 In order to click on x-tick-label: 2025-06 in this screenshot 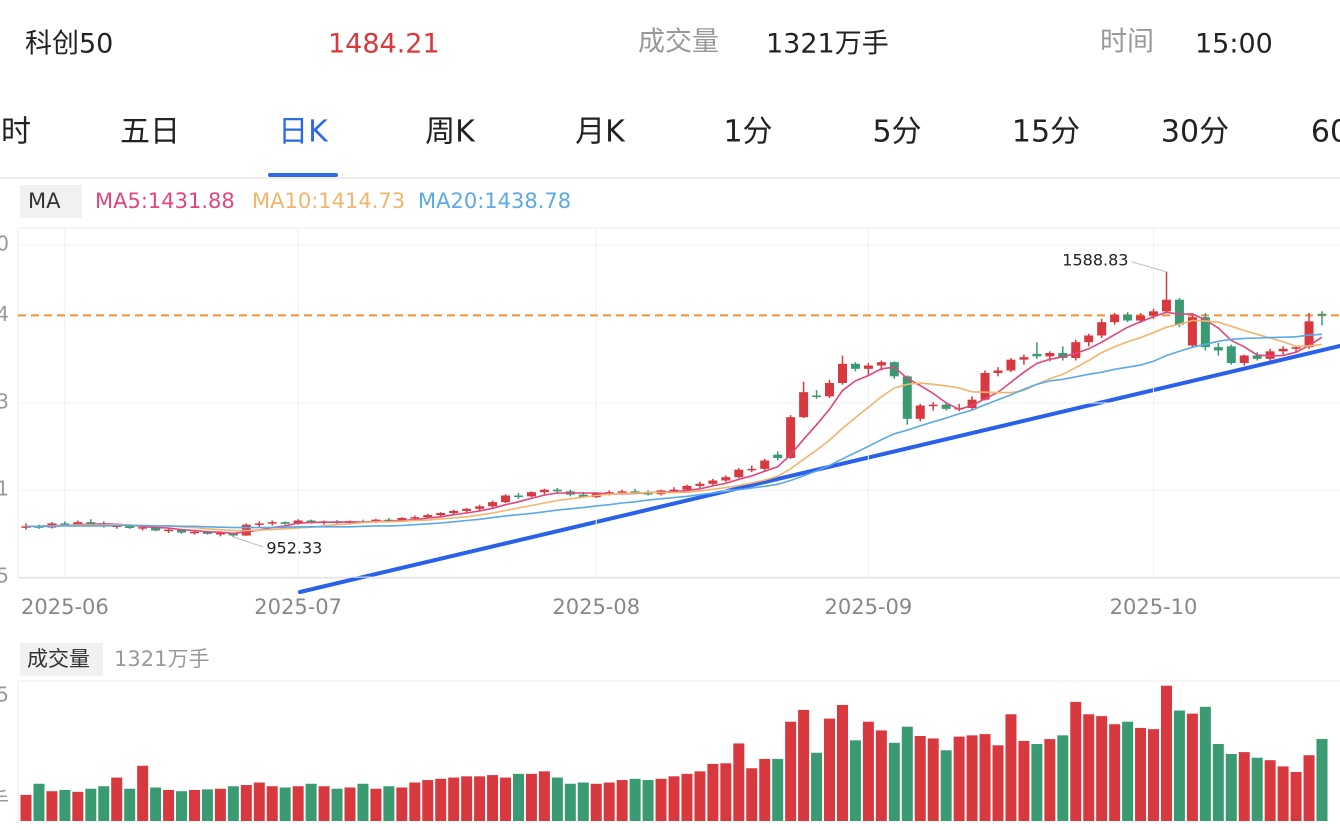, I will do `click(65, 607)`.